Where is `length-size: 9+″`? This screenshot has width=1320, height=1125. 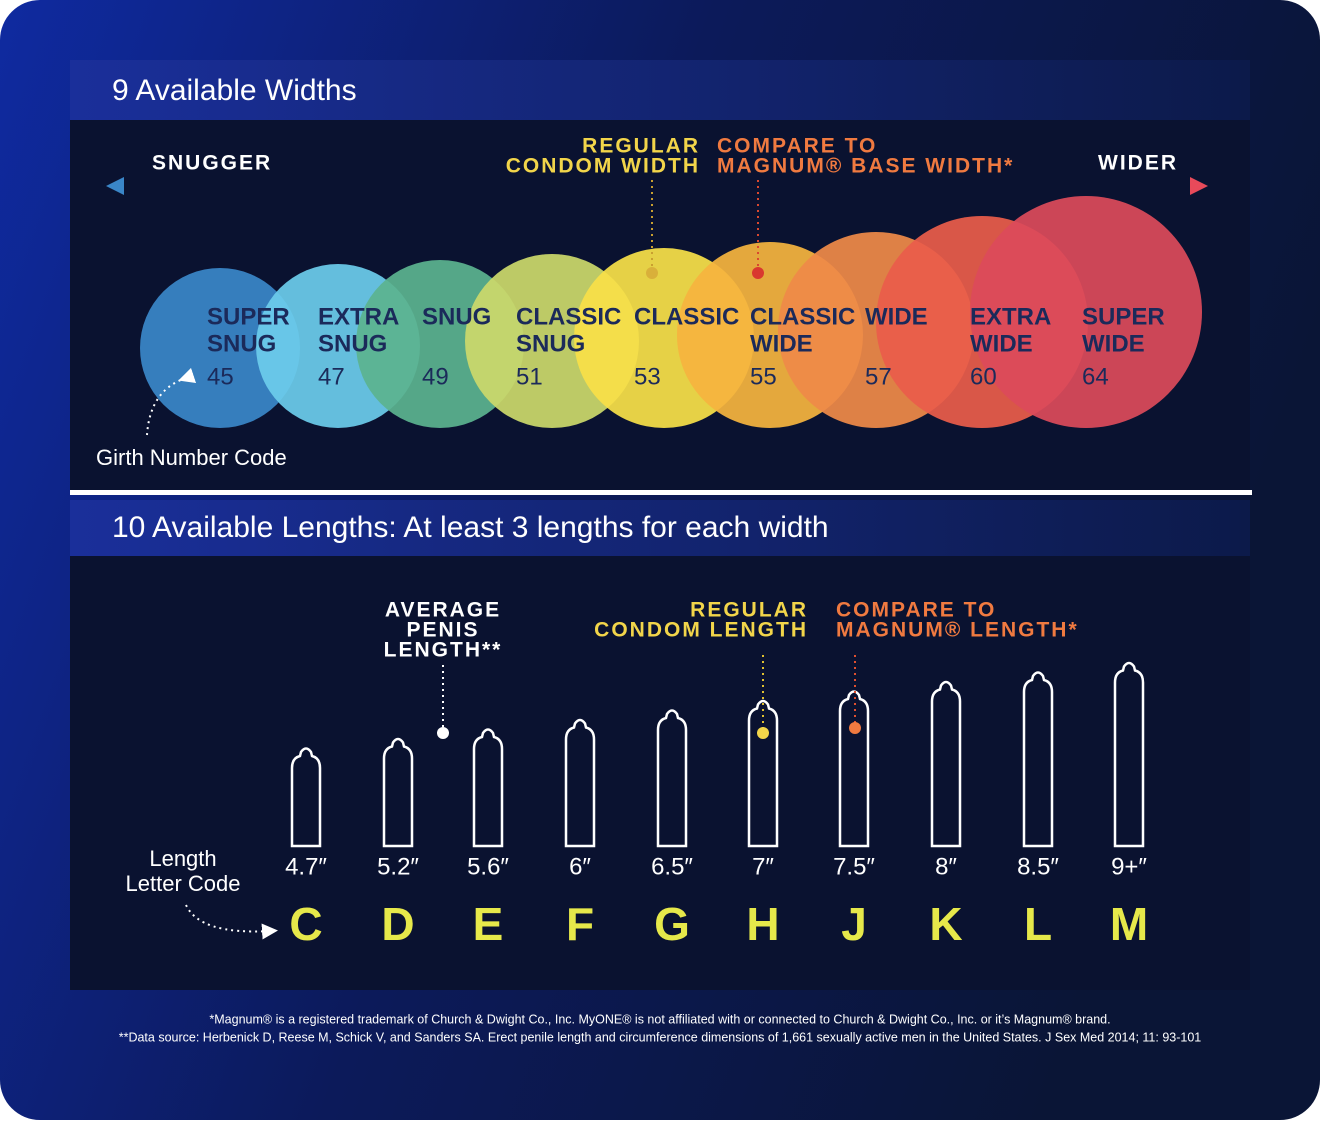
length-size: 9+″ is located at coordinates (1129, 866).